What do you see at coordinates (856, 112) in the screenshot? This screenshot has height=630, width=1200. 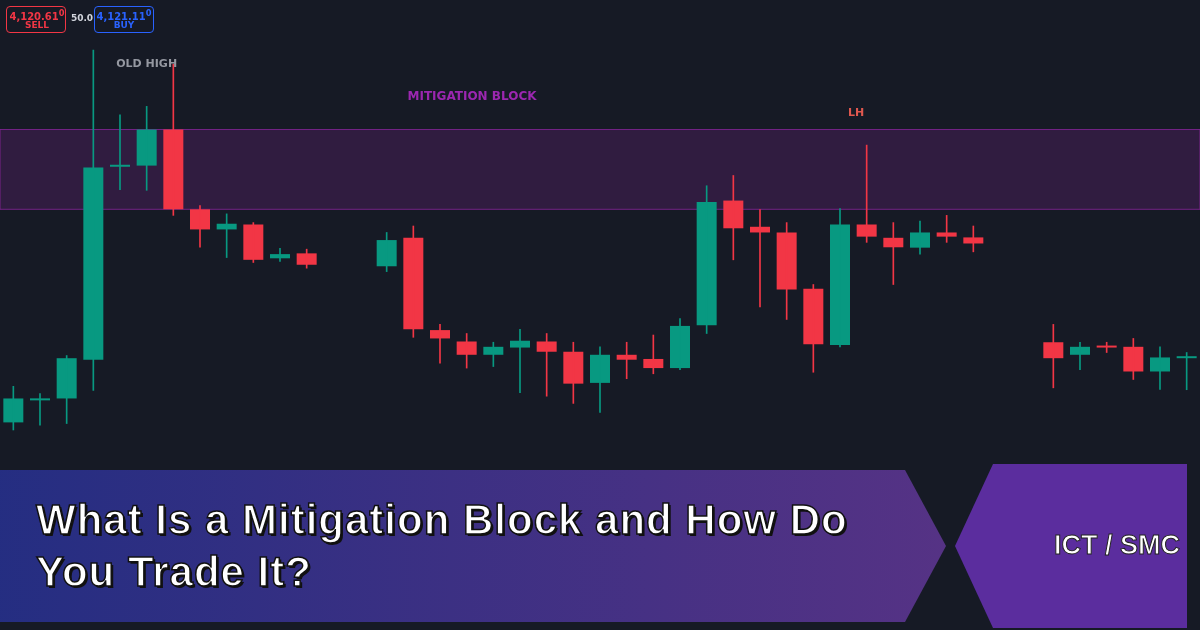 I see `annotation: LH` at bounding box center [856, 112].